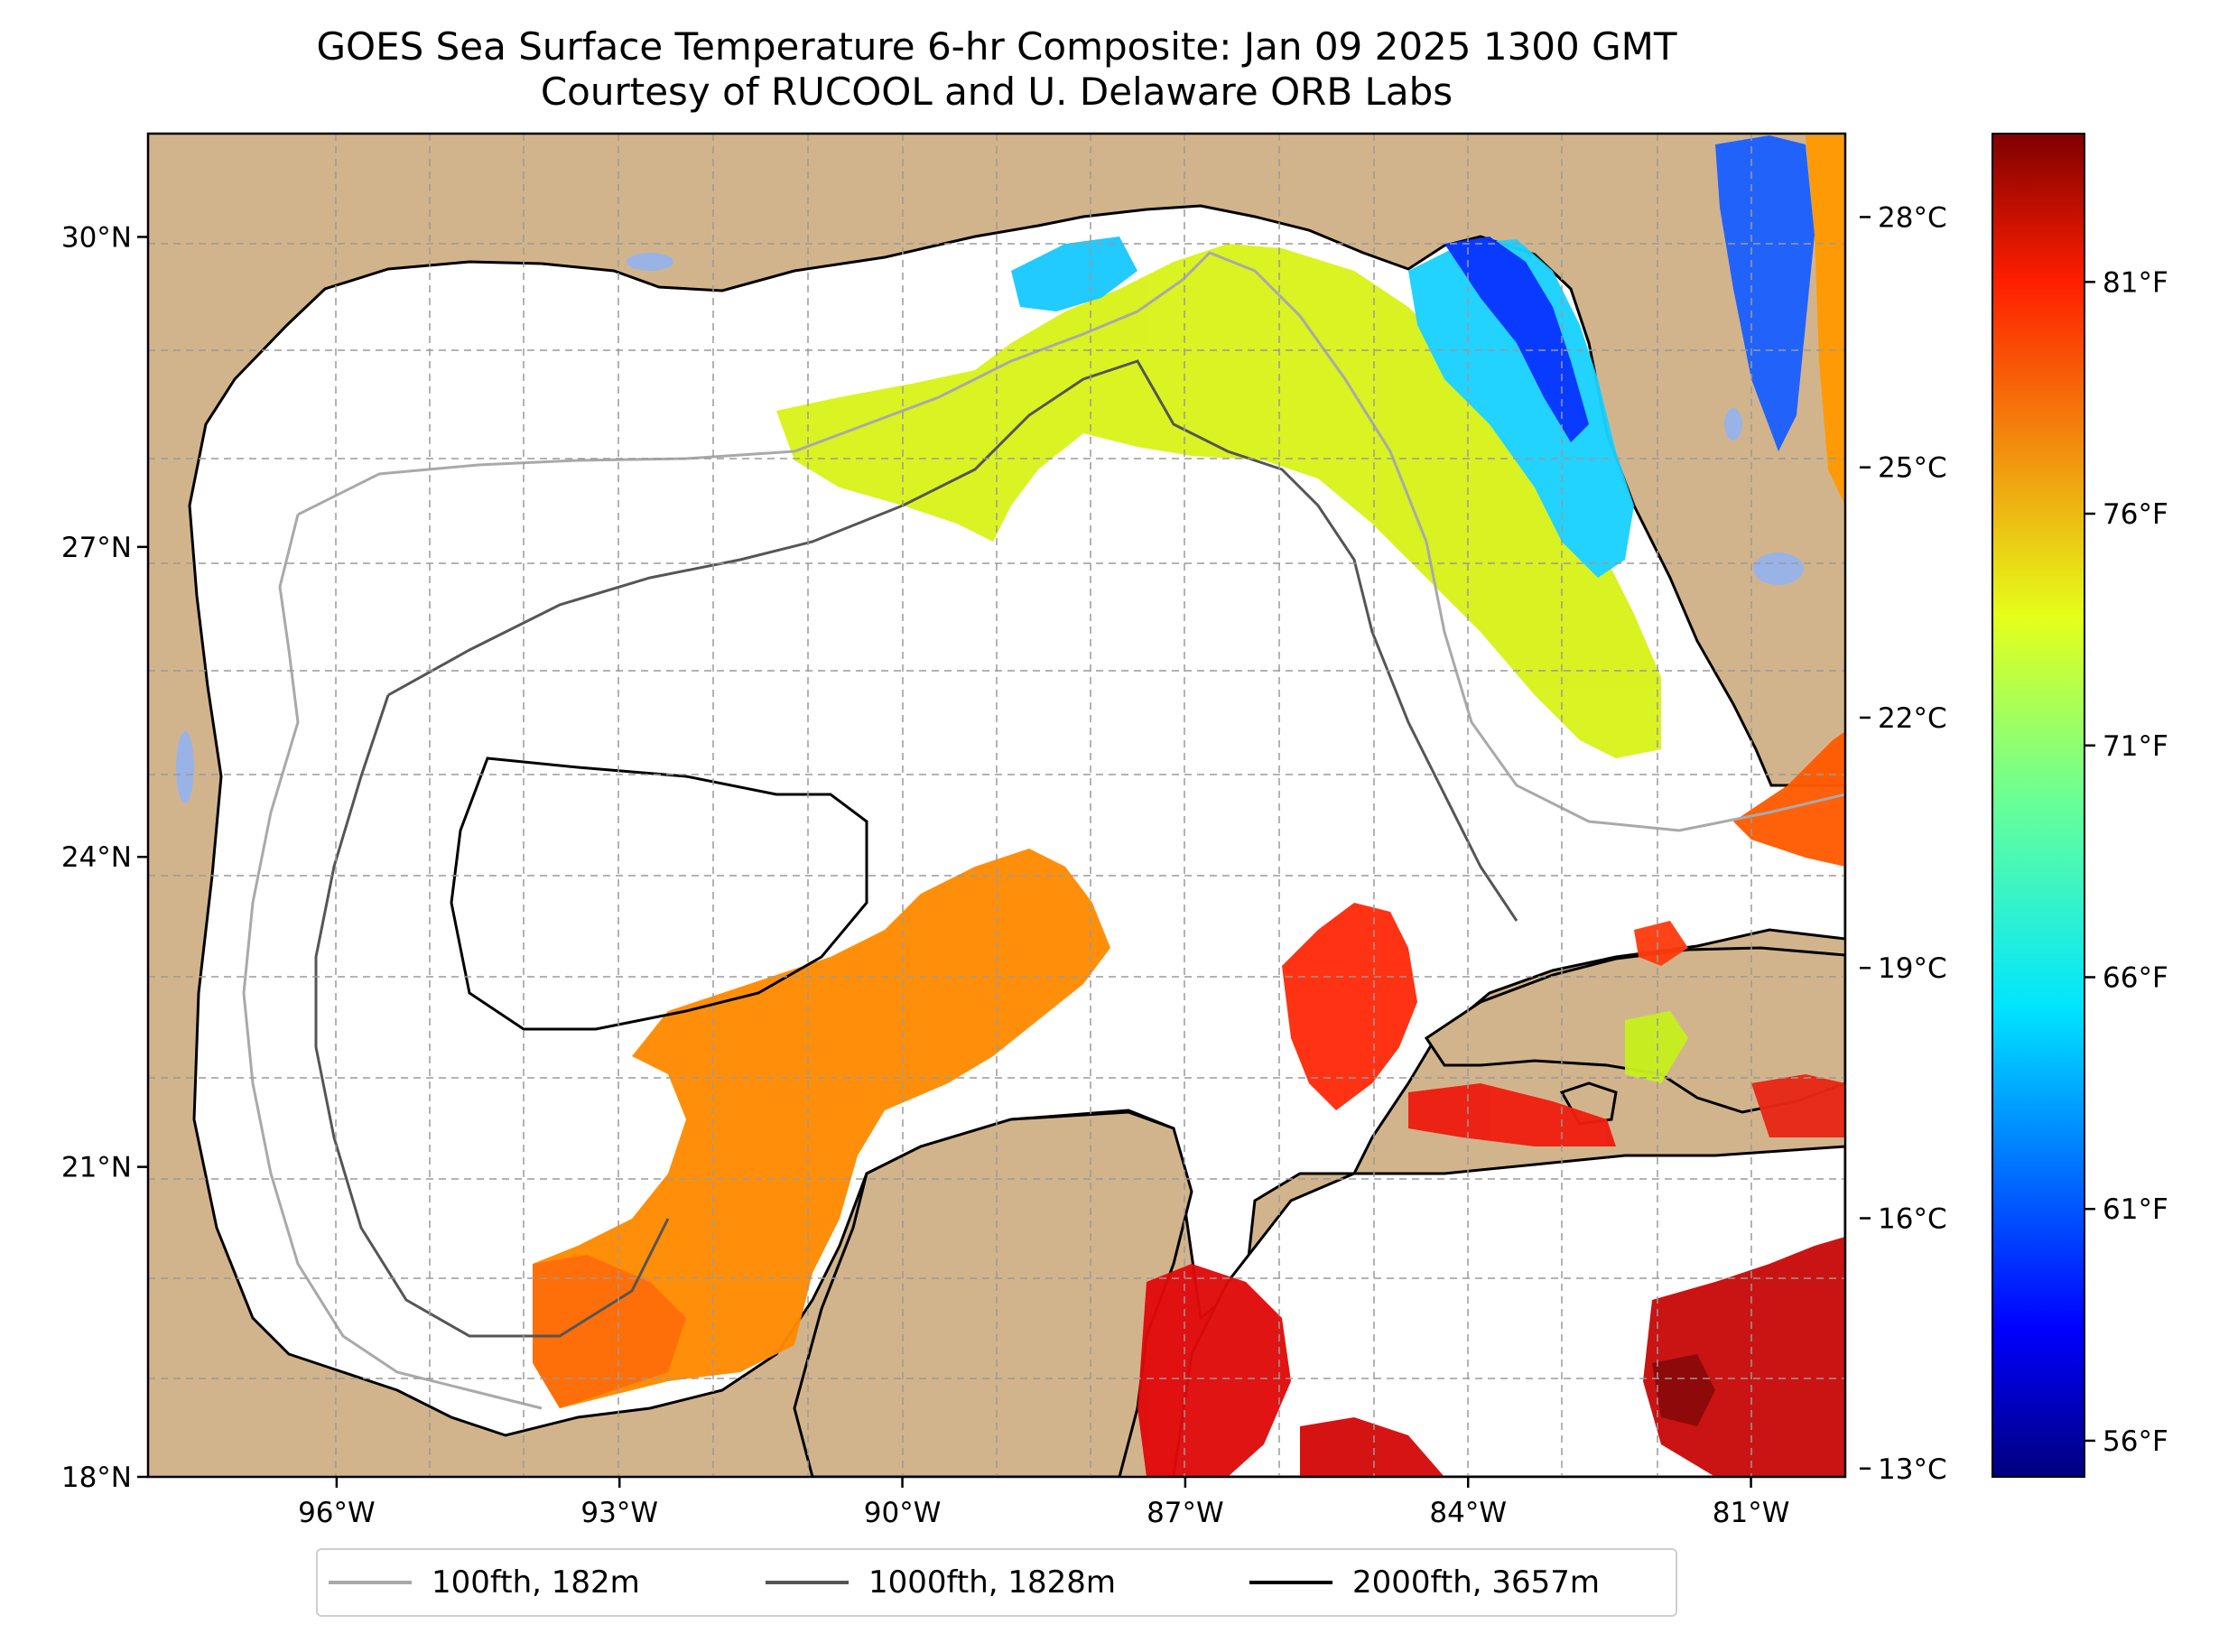  I want to click on sst-patch-southeast-gulf, so click(1349, 1006).